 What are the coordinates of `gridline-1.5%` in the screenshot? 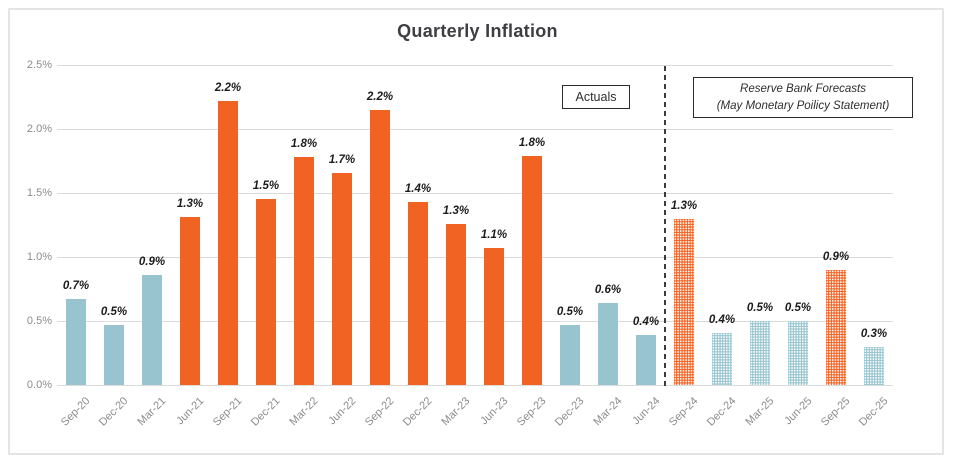 It's located at (475, 193).